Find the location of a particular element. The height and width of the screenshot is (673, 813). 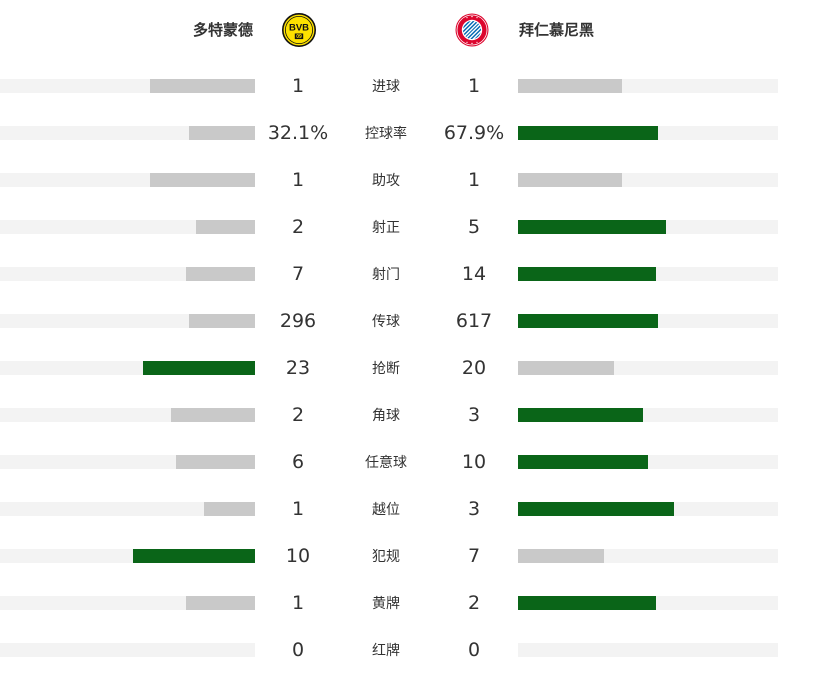

stat-label: 越位 is located at coordinates (386, 510).